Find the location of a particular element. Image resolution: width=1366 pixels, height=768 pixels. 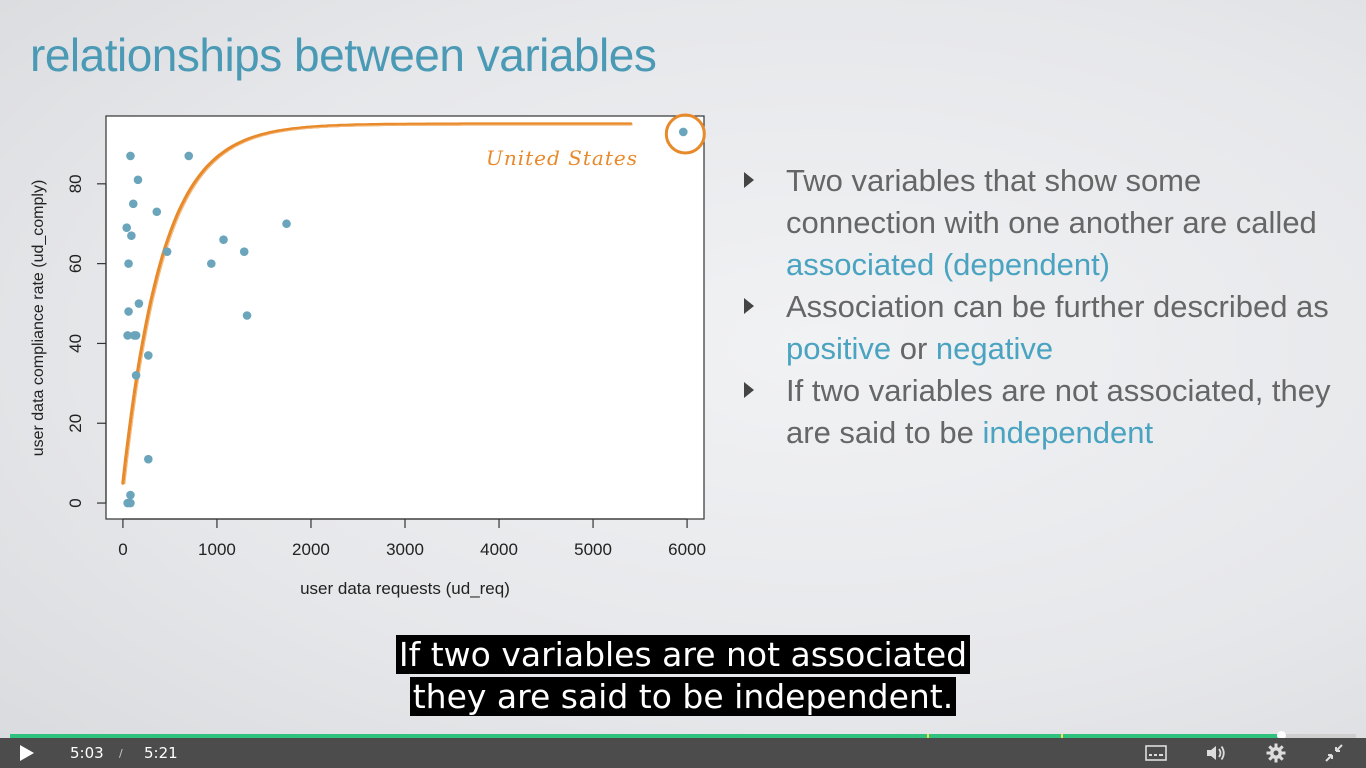

y-axis-label: user data compliance rate (ud_comply) is located at coordinates (38, 318).